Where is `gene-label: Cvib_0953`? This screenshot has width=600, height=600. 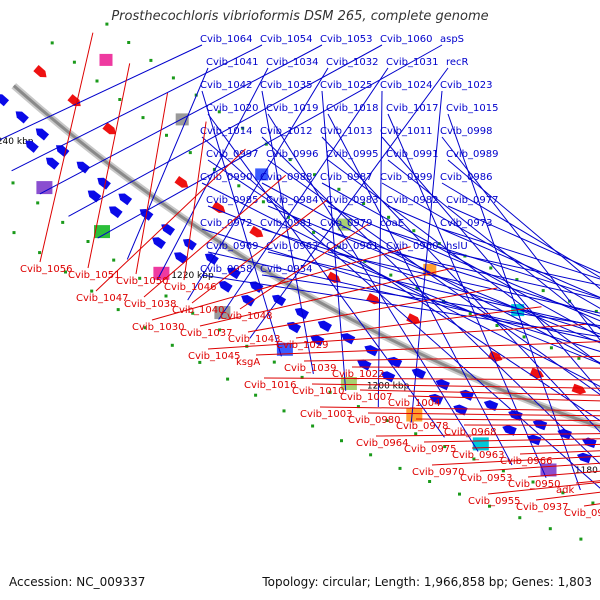 gene-label: Cvib_0953 is located at coordinates (486, 478).